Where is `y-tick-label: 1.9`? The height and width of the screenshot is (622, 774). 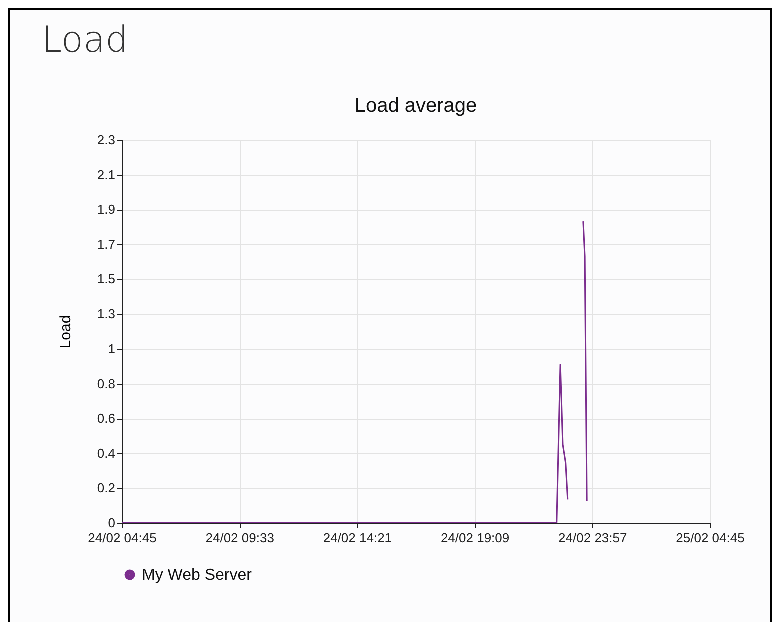 y-tick-label: 1.9 is located at coordinates (106, 210).